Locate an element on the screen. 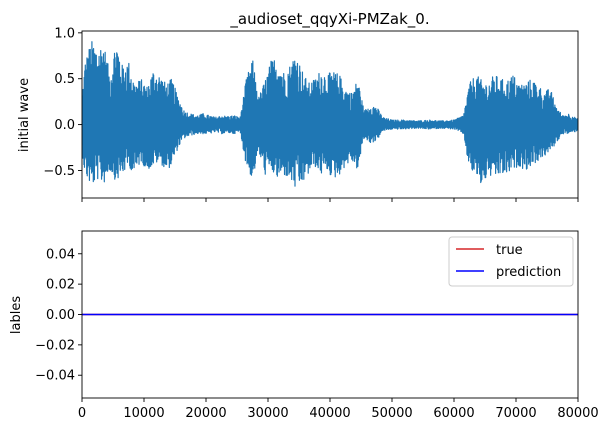  legend-label-true: true is located at coordinates (509, 250).